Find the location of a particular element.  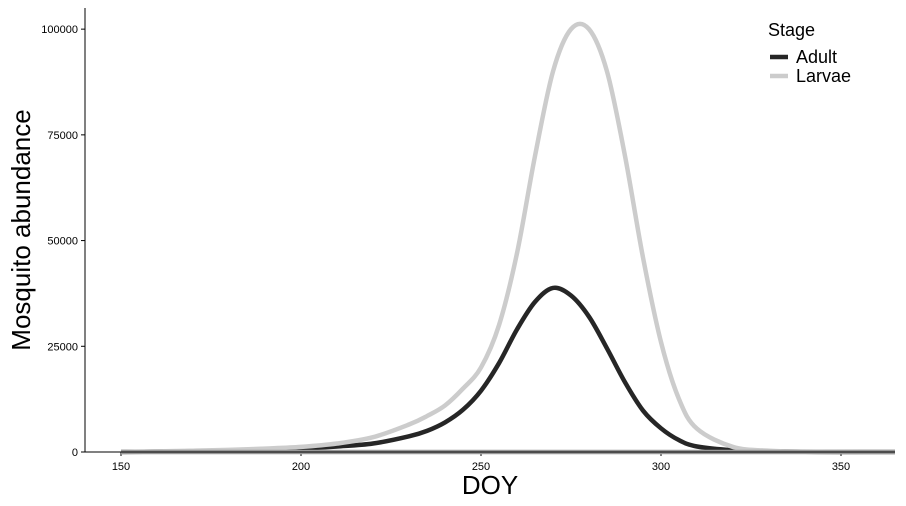

x-tick-label: 200 is located at coordinates (301, 467).